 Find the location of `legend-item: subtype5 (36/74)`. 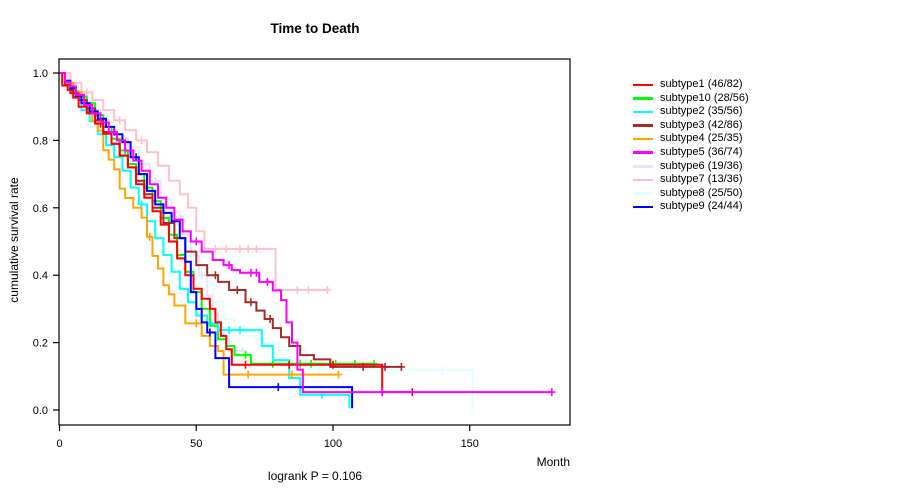

legend-item: subtype5 (36/74) is located at coordinates (691, 153).